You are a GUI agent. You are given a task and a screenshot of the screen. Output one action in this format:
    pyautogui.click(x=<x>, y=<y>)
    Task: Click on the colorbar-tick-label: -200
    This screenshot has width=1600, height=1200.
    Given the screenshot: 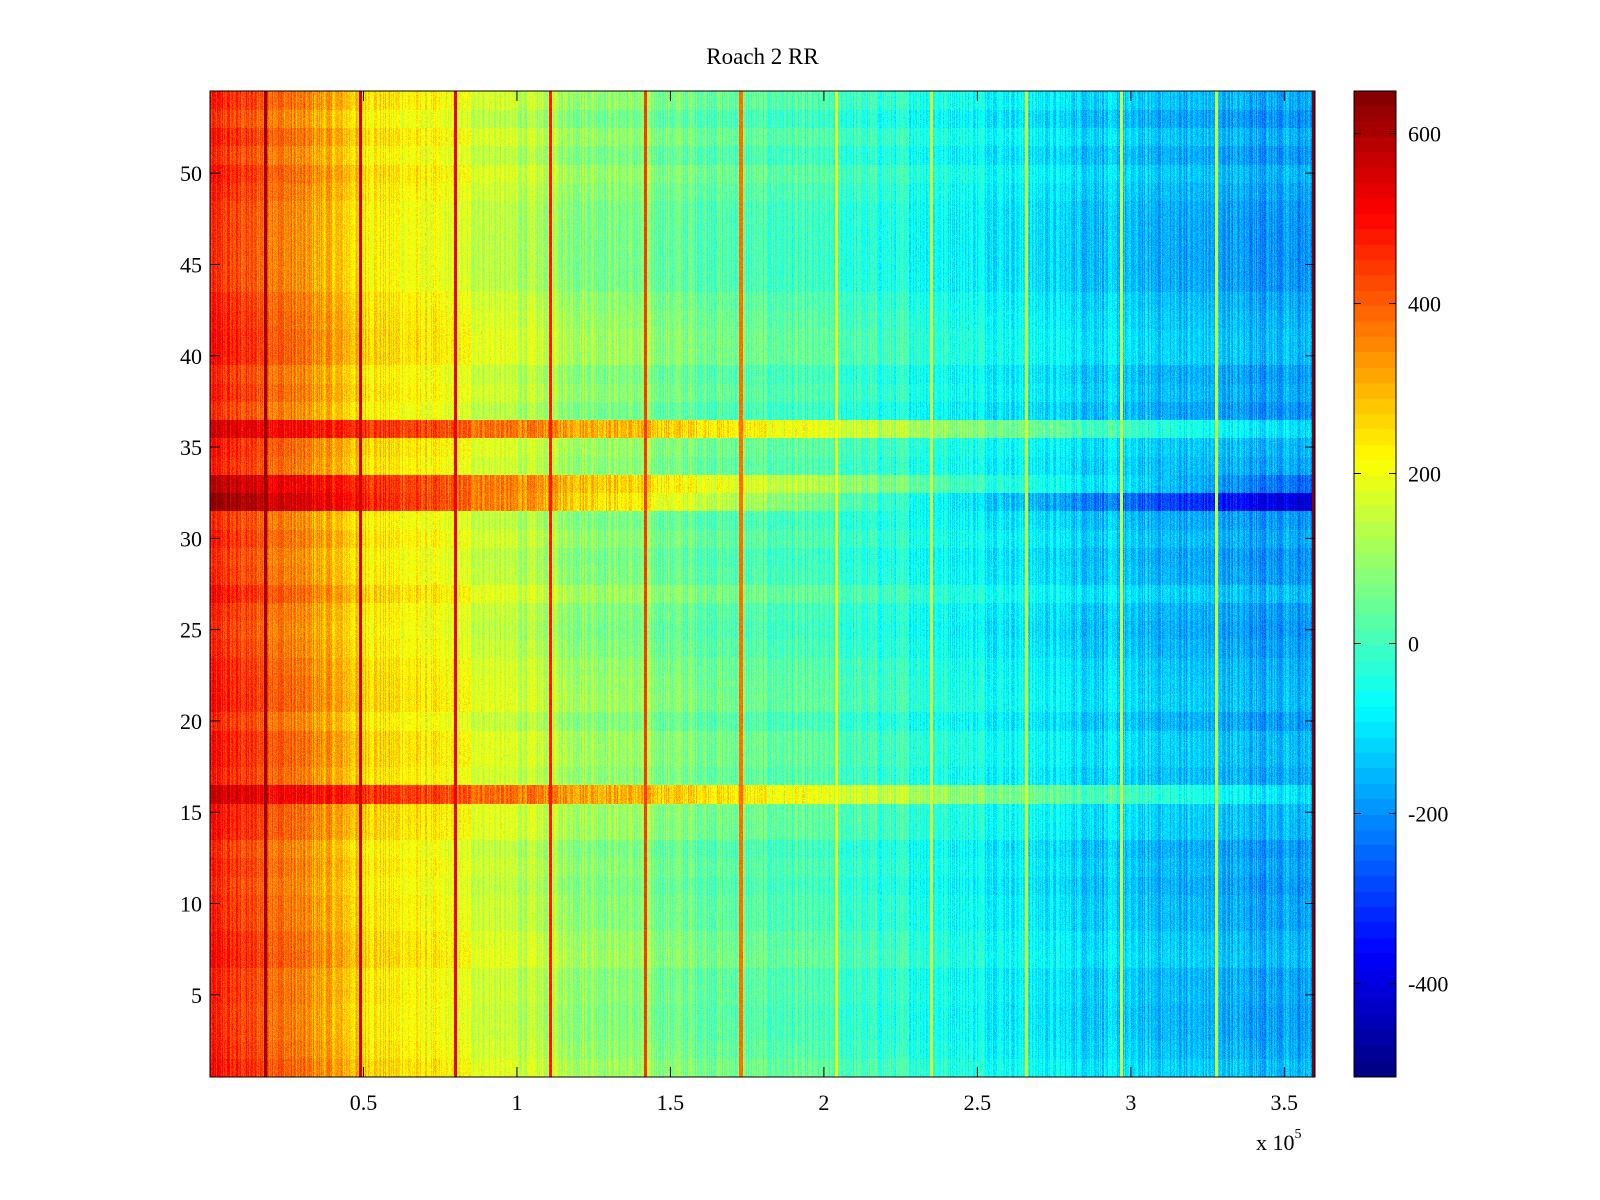 What is the action you would take?
    pyautogui.click(x=1428, y=814)
    